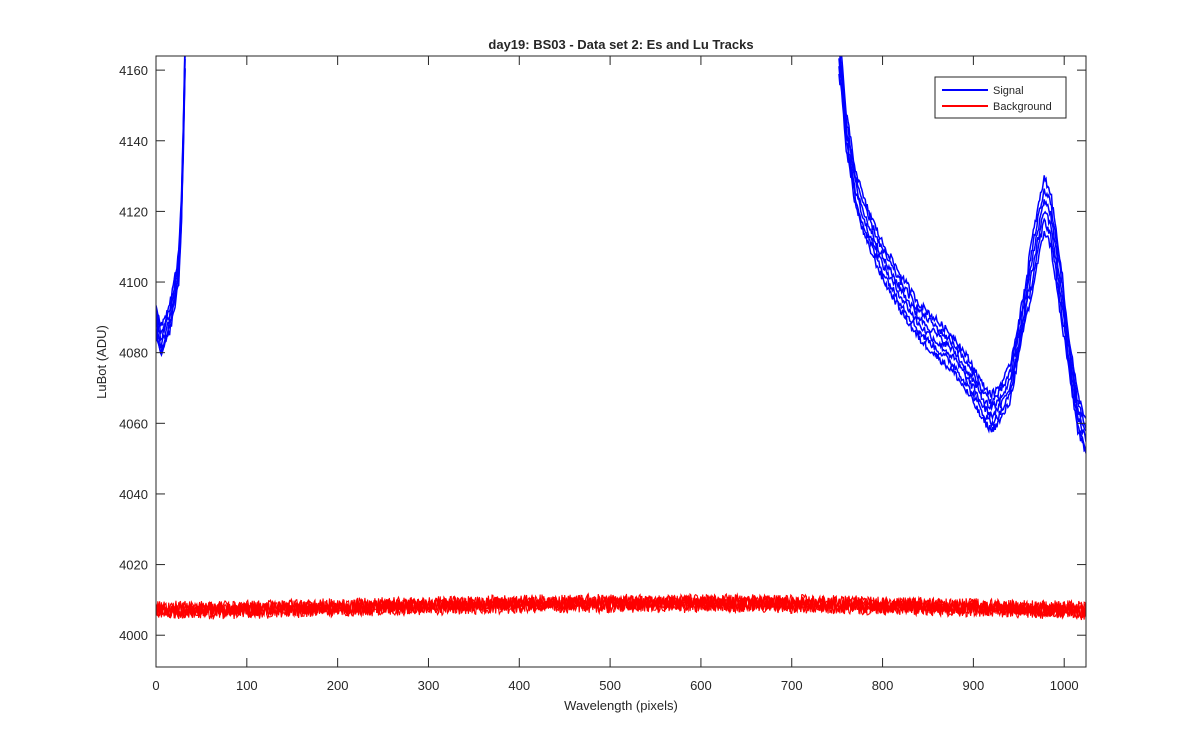  Describe the element at coordinates (133, 423) in the screenshot. I see `y-tick-label: 4060` at that location.